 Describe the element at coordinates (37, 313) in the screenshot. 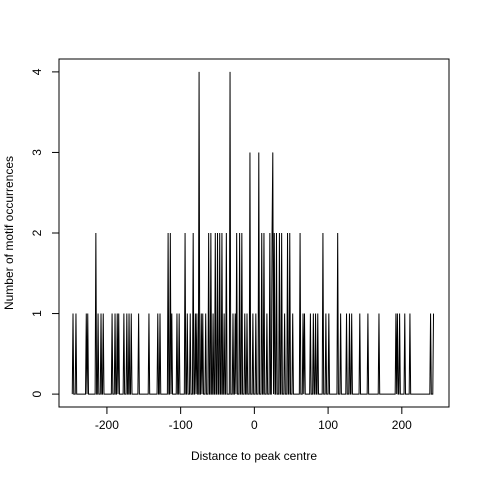

I see `y-tick-label: 1` at that location.